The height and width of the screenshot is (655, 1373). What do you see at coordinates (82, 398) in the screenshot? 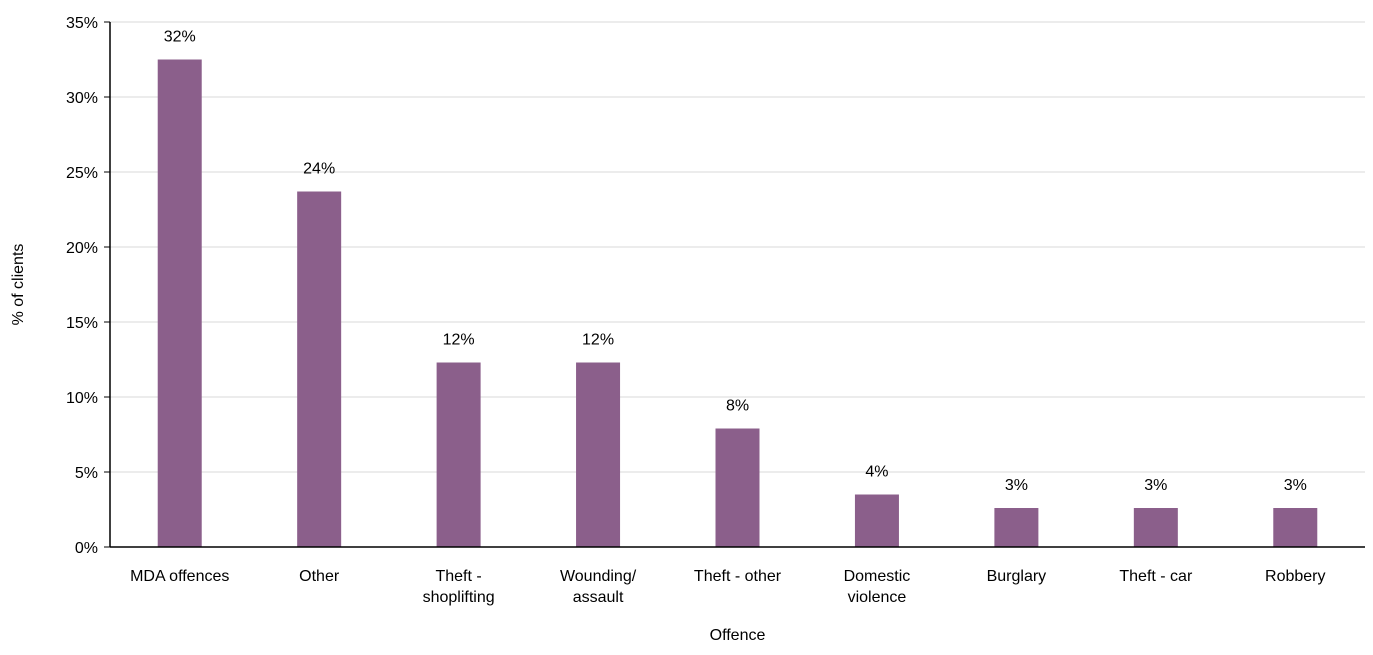
I see `y-tick-label: 10%` at bounding box center [82, 398].